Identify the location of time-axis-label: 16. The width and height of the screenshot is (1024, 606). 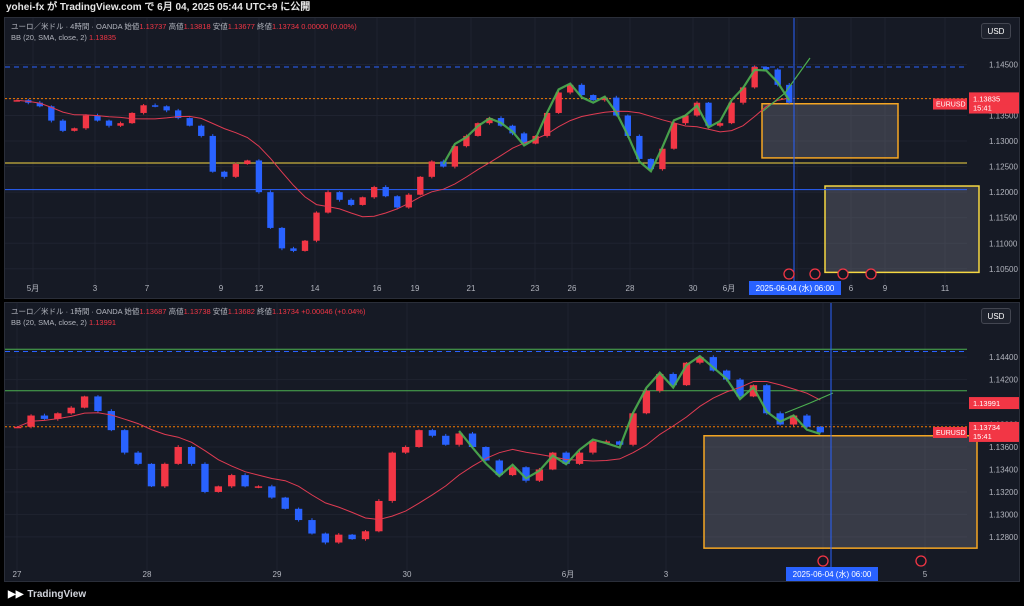
(377, 288).